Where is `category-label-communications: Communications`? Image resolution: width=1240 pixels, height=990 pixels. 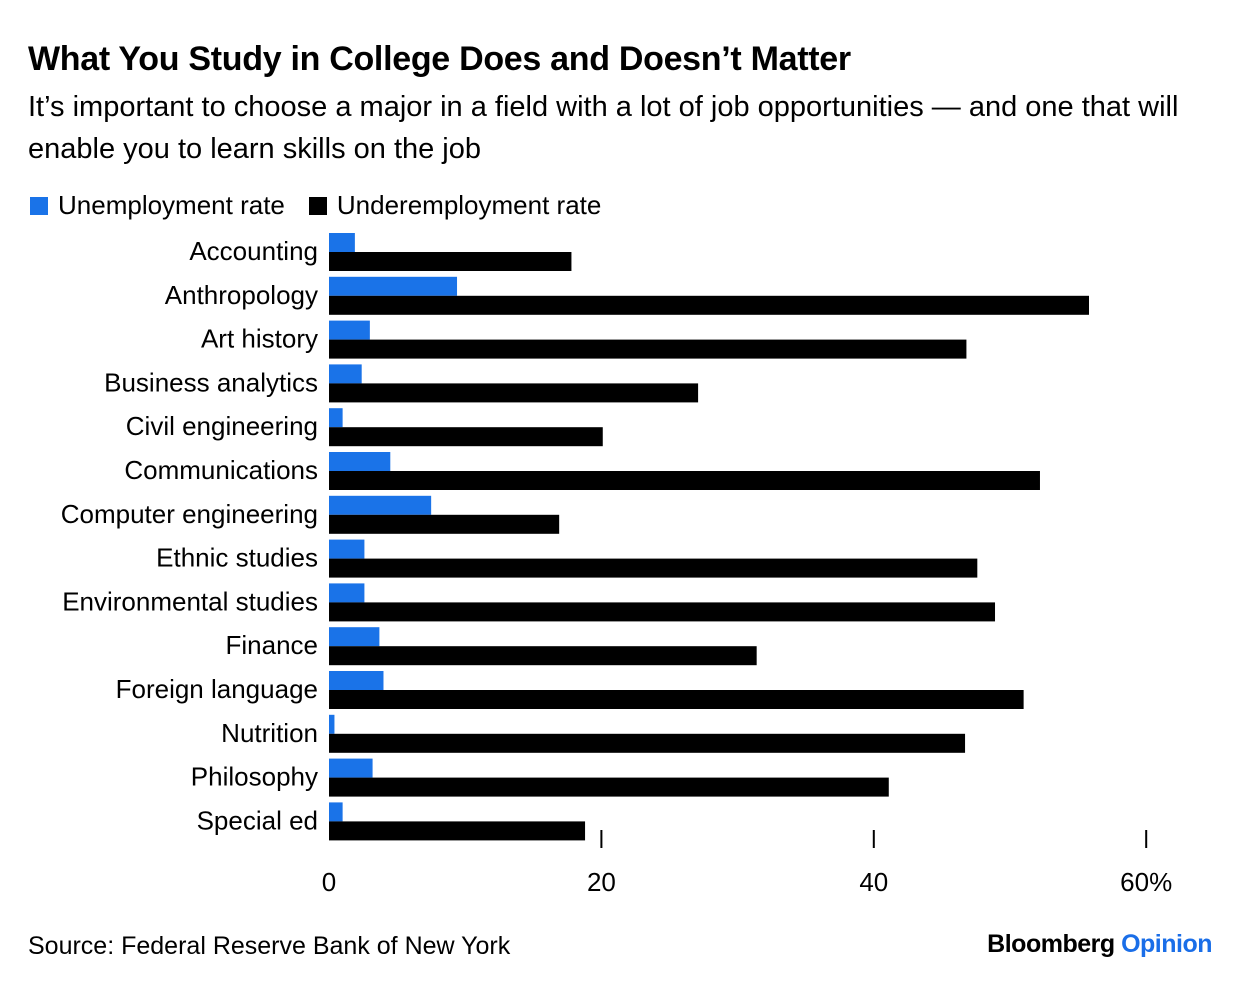
category-label-communications: Communications is located at coordinates (221, 470).